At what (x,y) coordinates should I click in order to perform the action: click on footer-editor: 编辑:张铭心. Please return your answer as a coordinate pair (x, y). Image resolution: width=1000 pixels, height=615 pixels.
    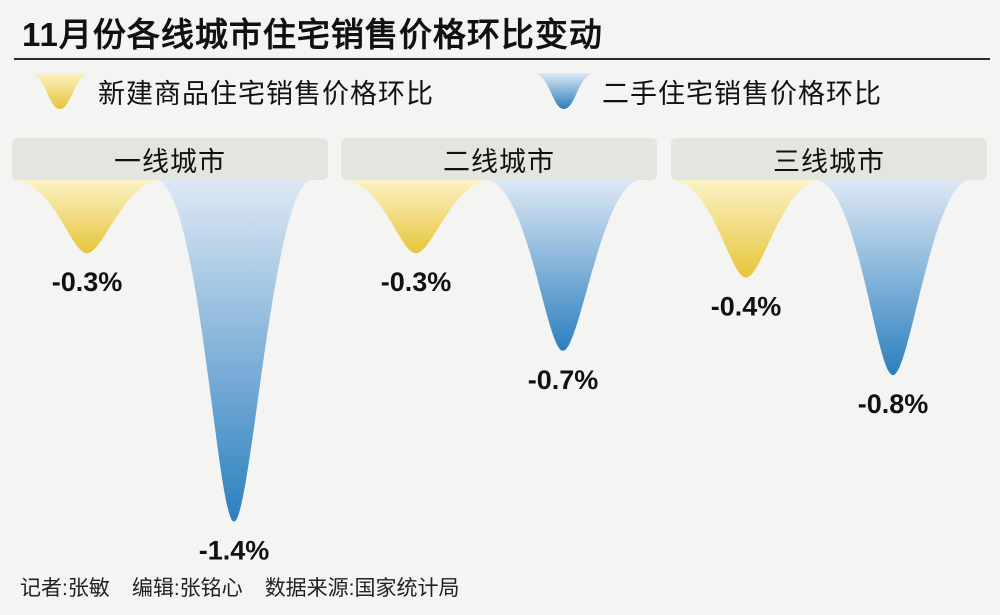
    Looking at the image, I should click on (187, 588).